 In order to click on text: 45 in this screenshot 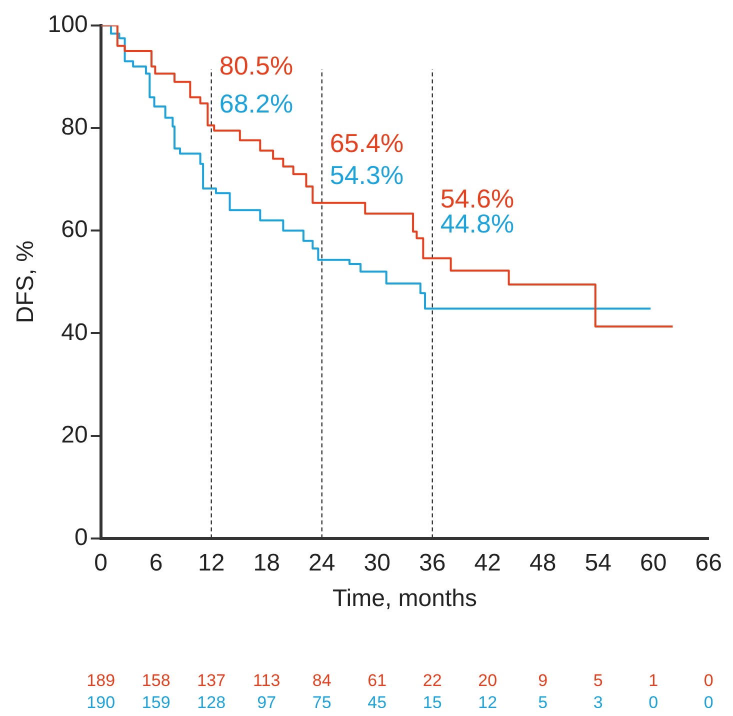, I will do `click(377, 702)`.